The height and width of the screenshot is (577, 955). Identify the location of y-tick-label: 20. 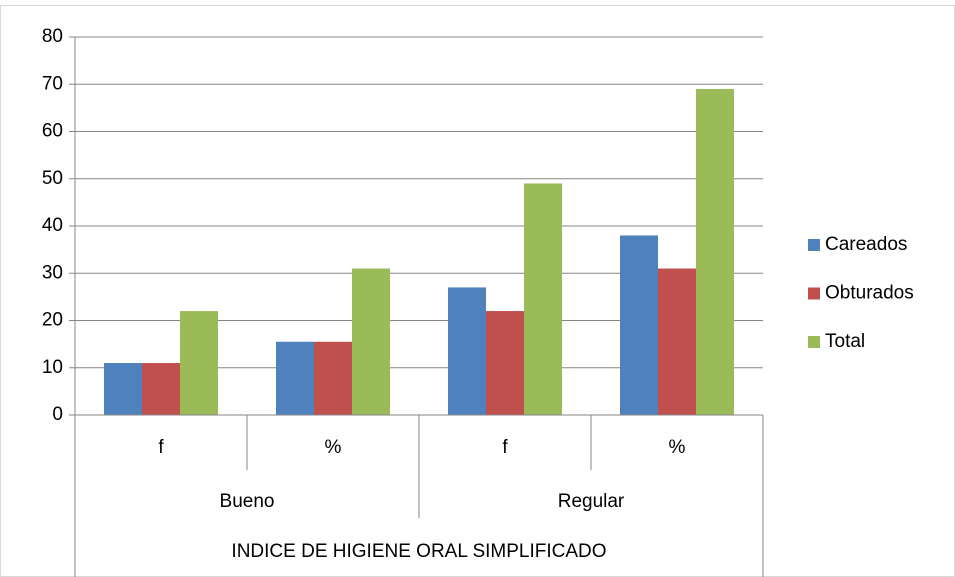
(52, 320).